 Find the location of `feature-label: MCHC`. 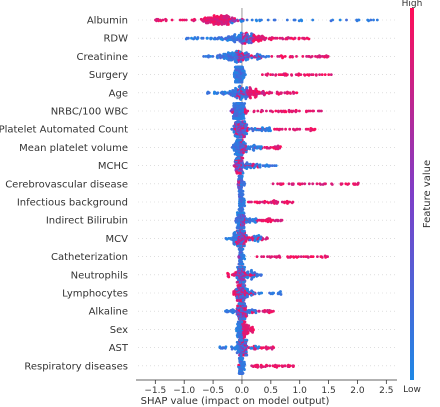

feature-label: MCHC is located at coordinates (113, 166).